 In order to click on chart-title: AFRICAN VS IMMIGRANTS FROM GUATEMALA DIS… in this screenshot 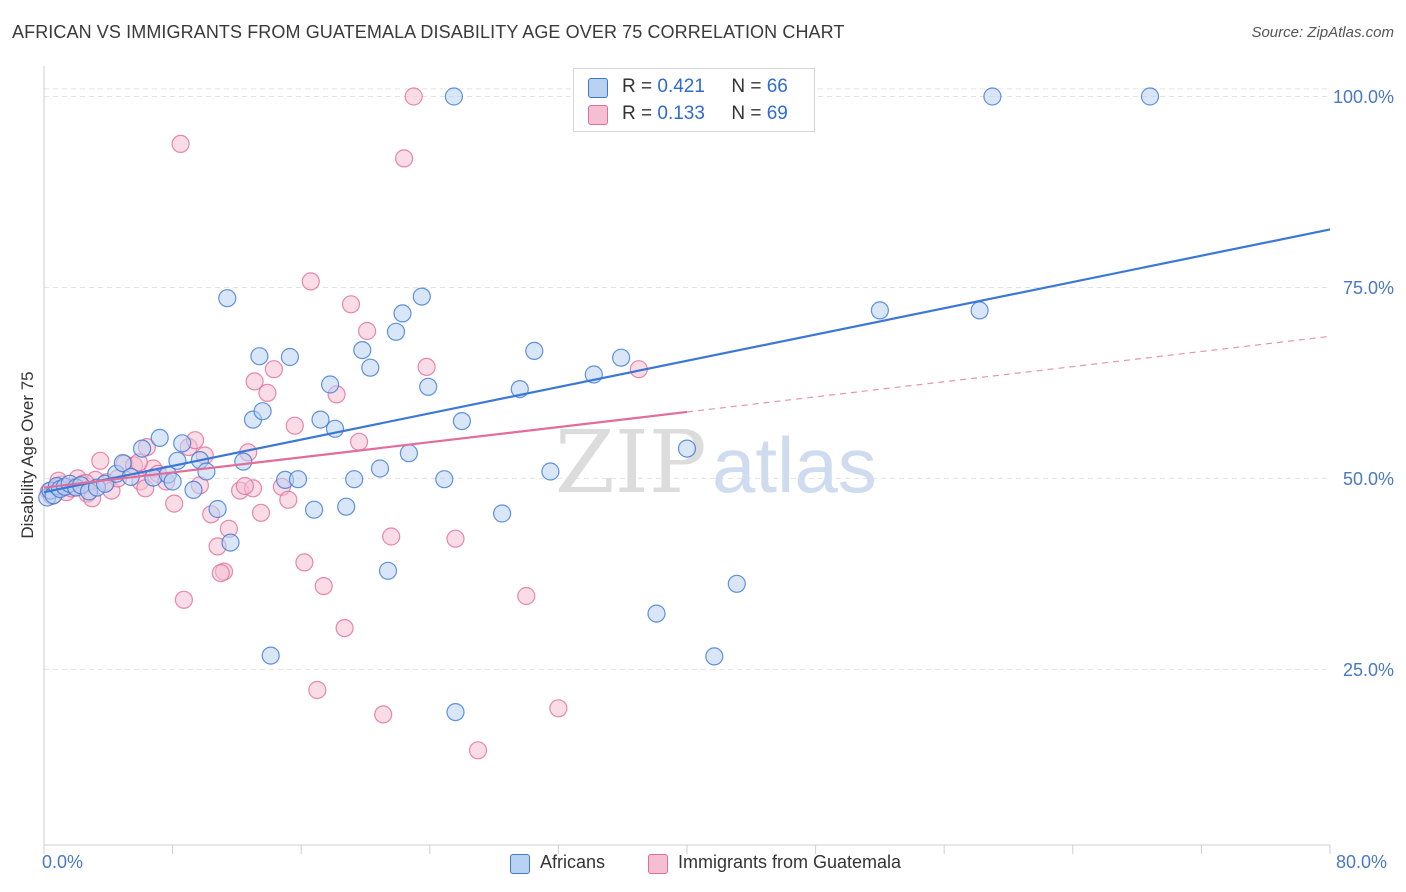, I will do `click(428, 32)`.